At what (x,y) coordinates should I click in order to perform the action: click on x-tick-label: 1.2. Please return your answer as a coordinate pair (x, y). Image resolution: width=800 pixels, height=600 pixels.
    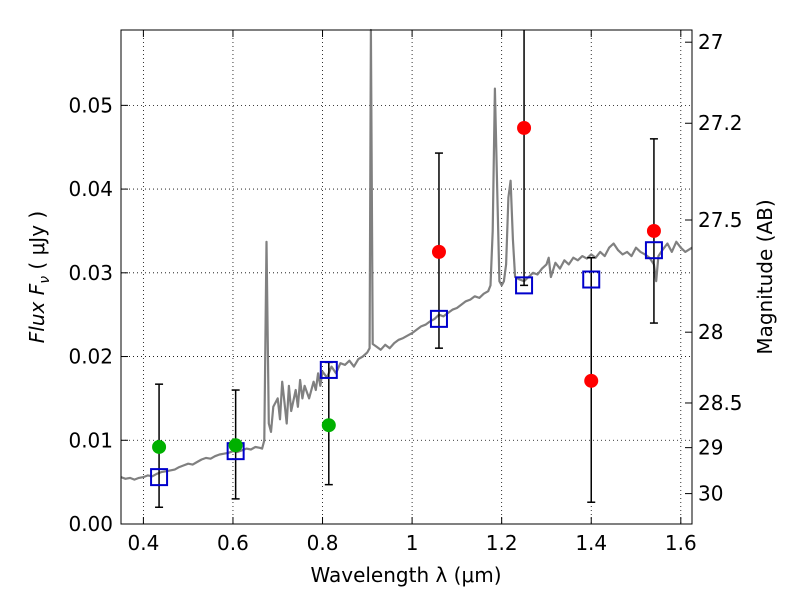
    Looking at the image, I should click on (502, 543).